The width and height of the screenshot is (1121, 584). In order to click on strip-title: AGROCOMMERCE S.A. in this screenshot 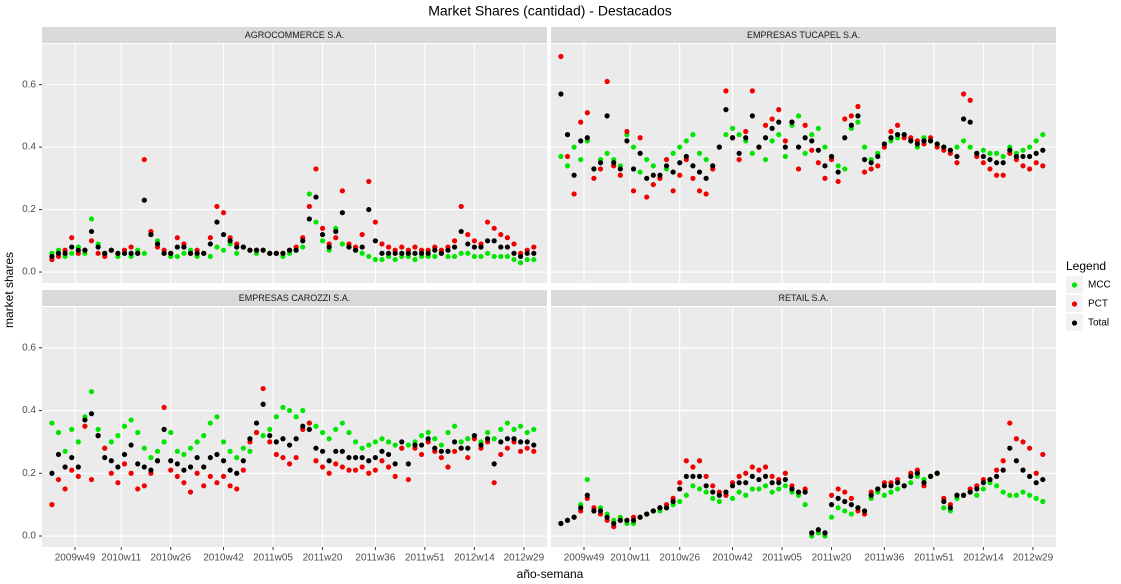, I will do `click(295, 35)`.